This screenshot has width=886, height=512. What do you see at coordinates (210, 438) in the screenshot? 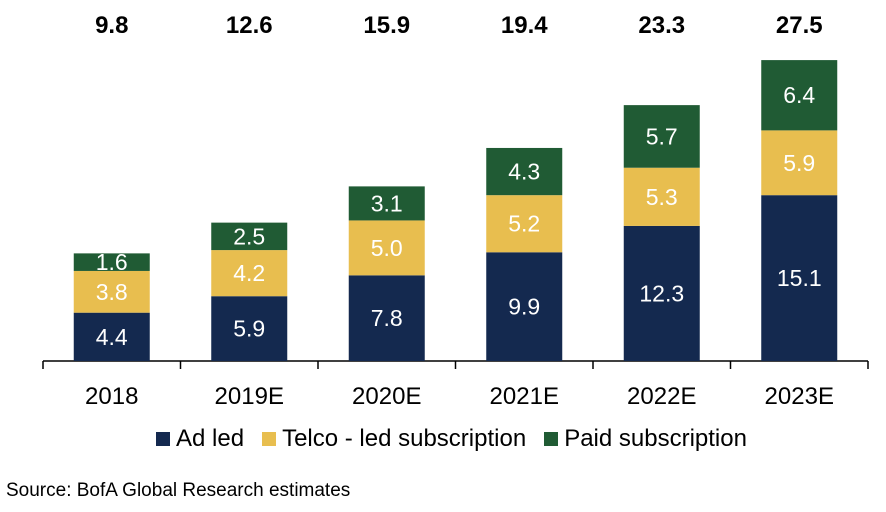
I see `legend-label-ad-led: Ad led` at bounding box center [210, 438].